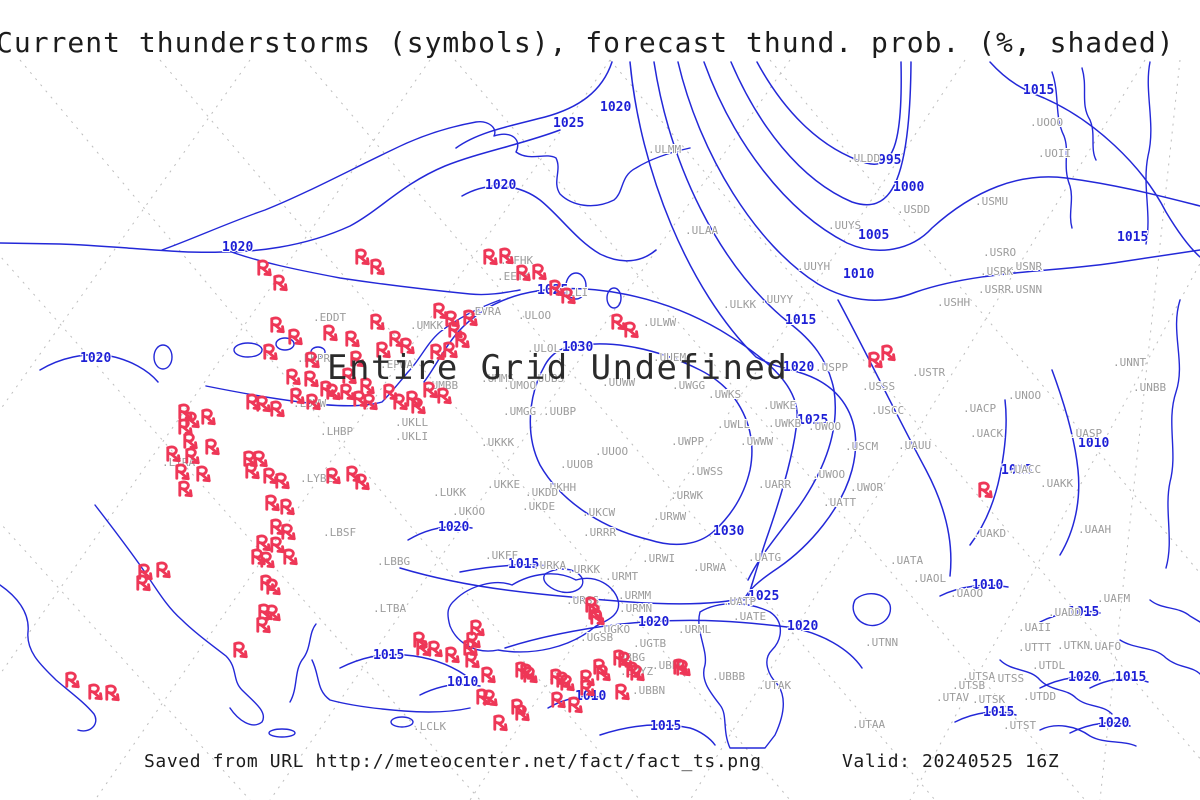  What do you see at coordinates (688, 385) in the screenshot?
I see `station-label: .UWGG` at bounding box center [688, 385].